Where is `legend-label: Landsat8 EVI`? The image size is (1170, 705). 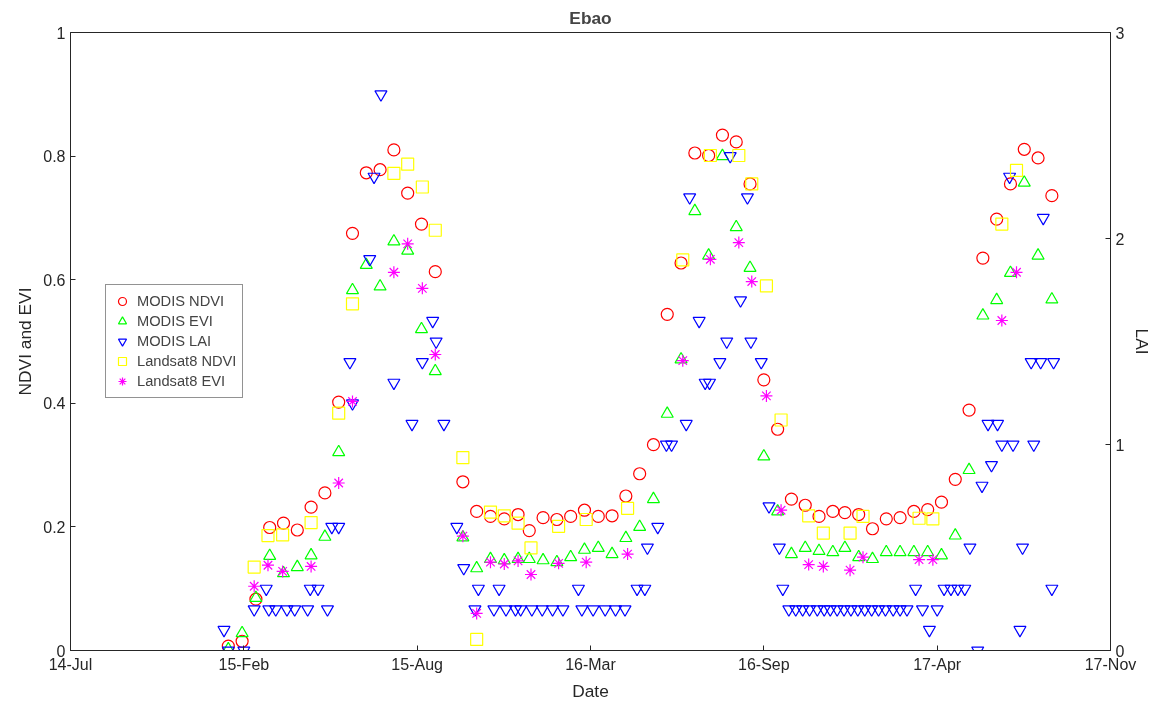 legend-label: Landsat8 EVI is located at coordinates (181, 381).